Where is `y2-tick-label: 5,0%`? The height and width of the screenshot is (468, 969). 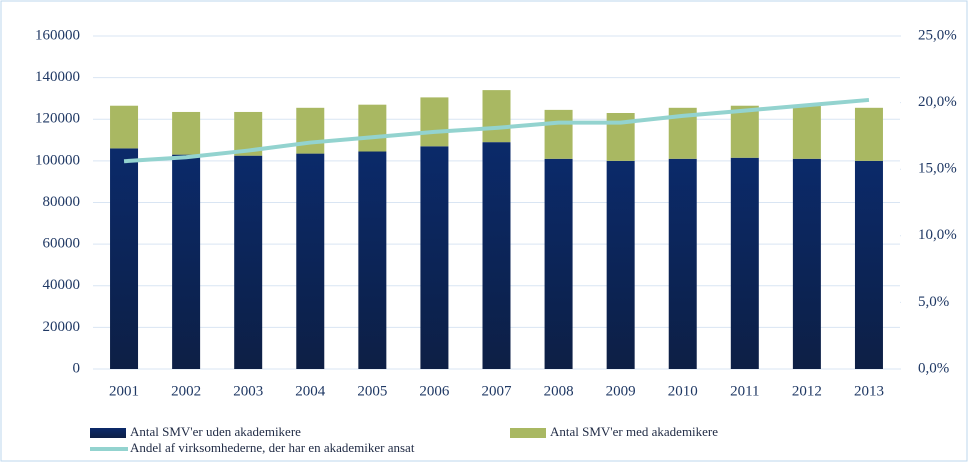
y2-tick-label: 5,0% is located at coordinates (933, 302).